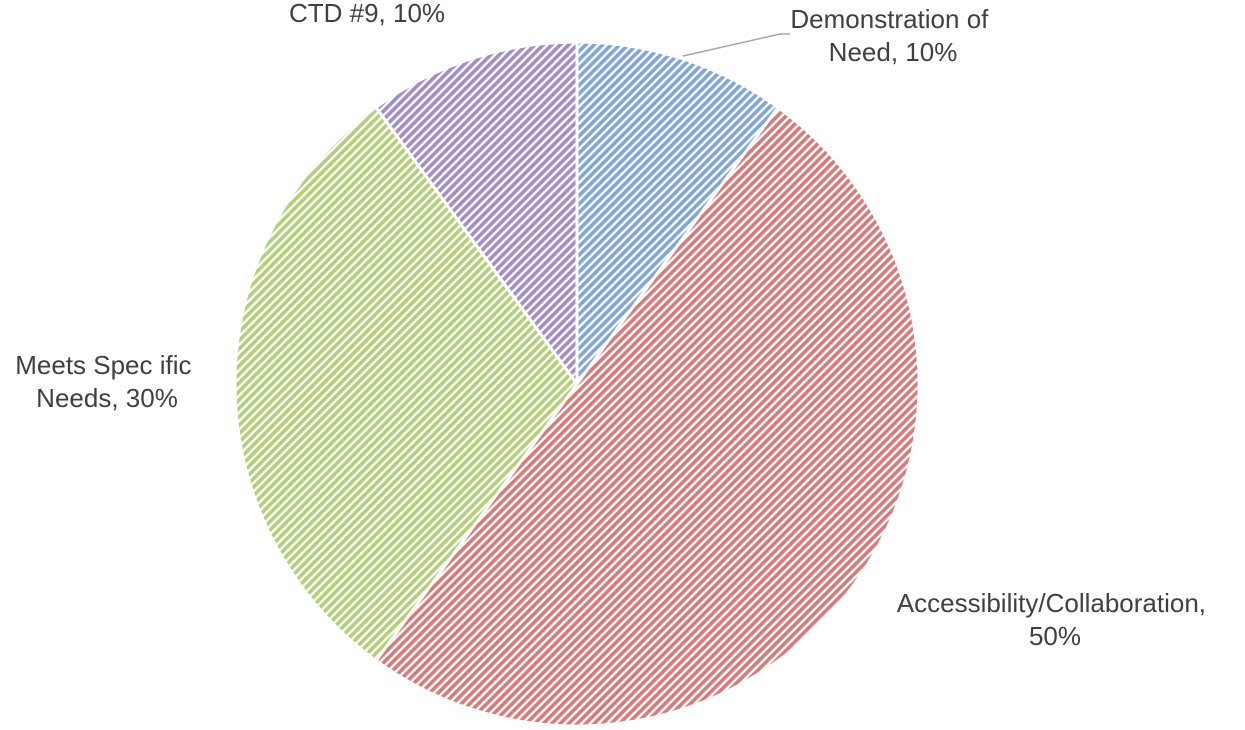 This screenshot has width=1245, height=730. What do you see at coordinates (892, 35) in the screenshot?
I see `data-label: Demonstration of Need, 10%` at bounding box center [892, 35].